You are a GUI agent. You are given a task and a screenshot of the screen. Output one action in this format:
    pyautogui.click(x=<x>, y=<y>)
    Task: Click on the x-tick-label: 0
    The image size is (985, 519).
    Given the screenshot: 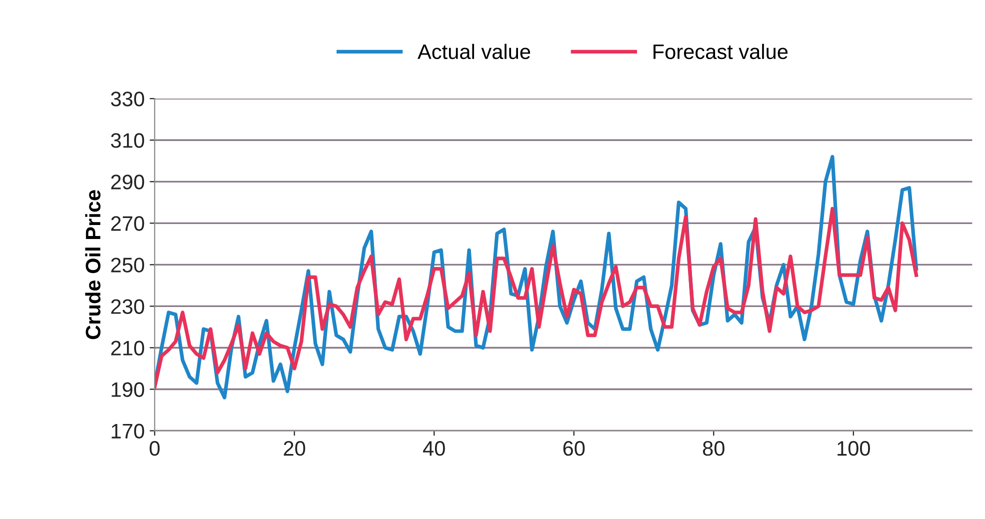 What is the action you would take?
    pyautogui.click(x=155, y=448)
    